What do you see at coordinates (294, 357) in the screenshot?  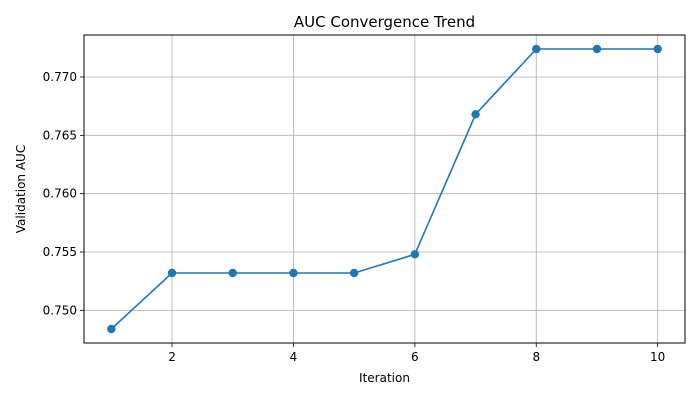 I see `x-tick-label: 4` at bounding box center [294, 357].